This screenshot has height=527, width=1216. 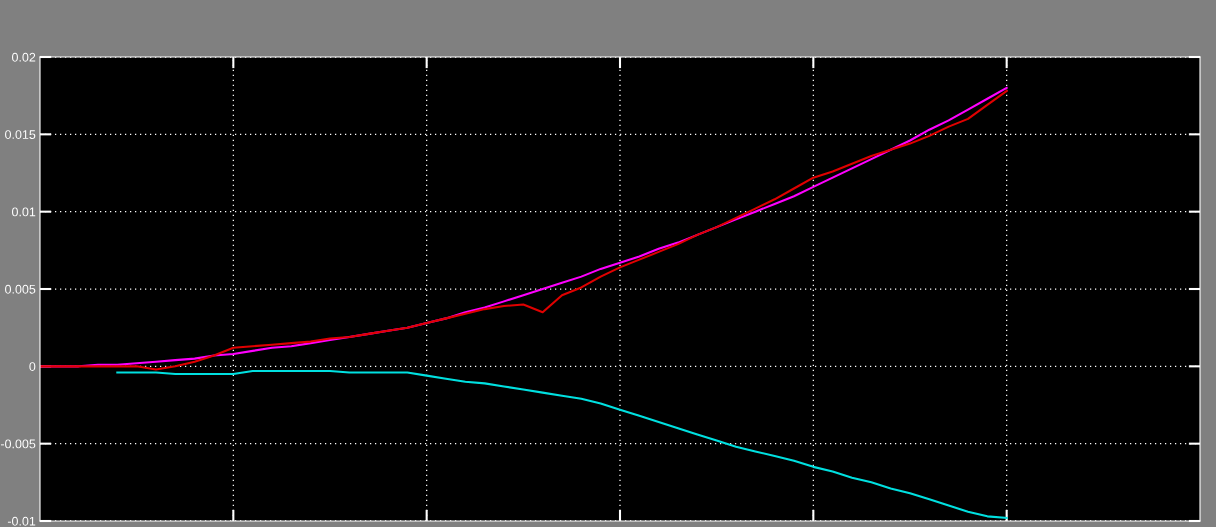 What do you see at coordinates (20, 134) in the screenshot?
I see `y-tick-label: 0.015` at bounding box center [20, 134].